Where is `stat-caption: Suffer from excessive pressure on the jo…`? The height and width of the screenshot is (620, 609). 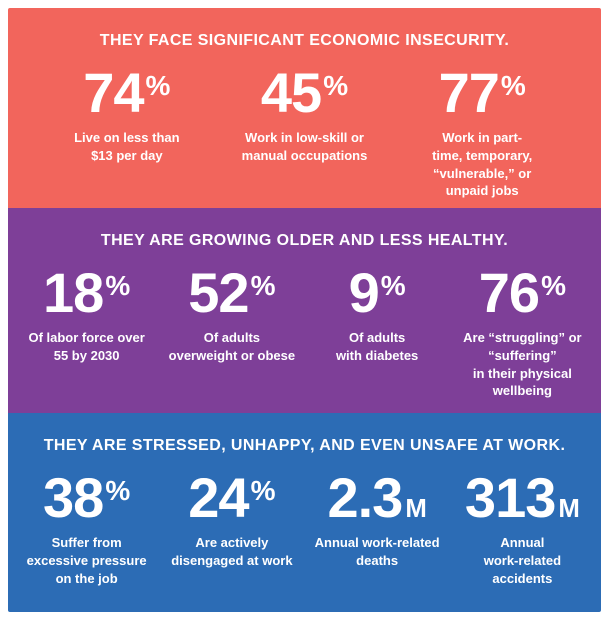 stat-caption: Suffer from excessive pressure on the jo… is located at coordinates (86, 560).